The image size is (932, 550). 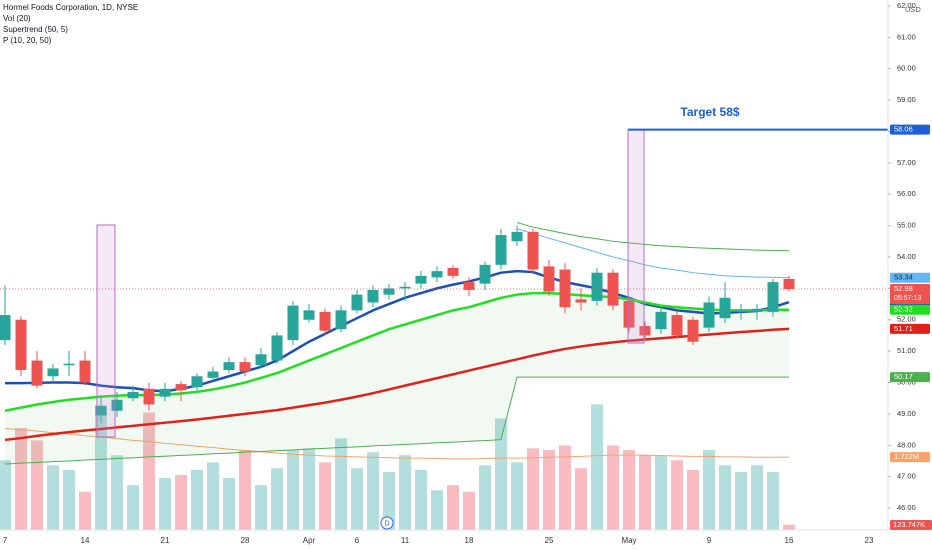 I want to click on x-tick-label: 16, so click(x=789, y=540).